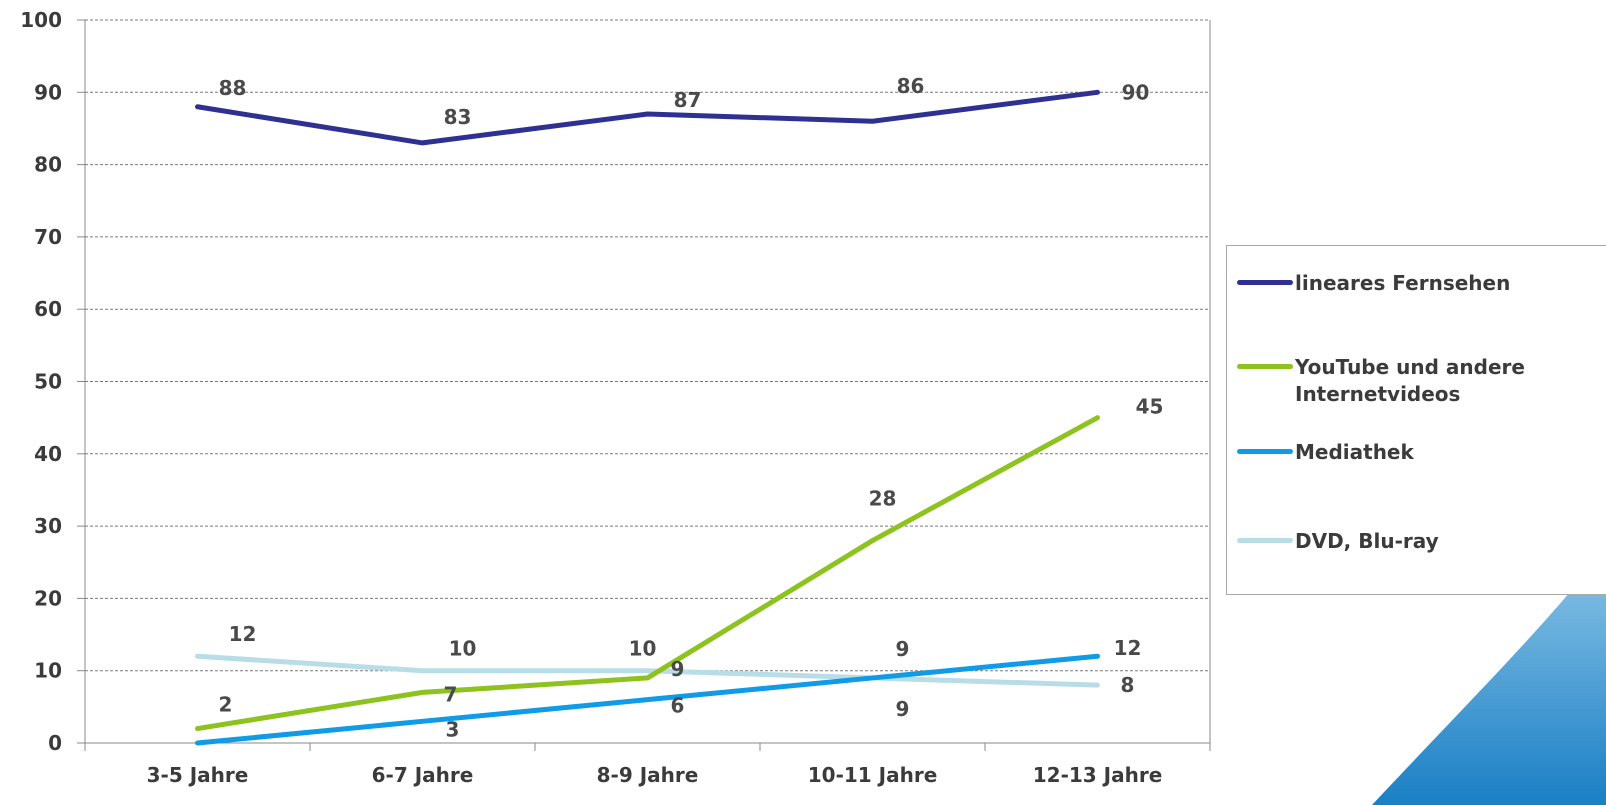 The image size is (1606, 805). Describe the element at coordinates (48, 671) in the screenshot. I see `y-tick-label: 10` at that location.